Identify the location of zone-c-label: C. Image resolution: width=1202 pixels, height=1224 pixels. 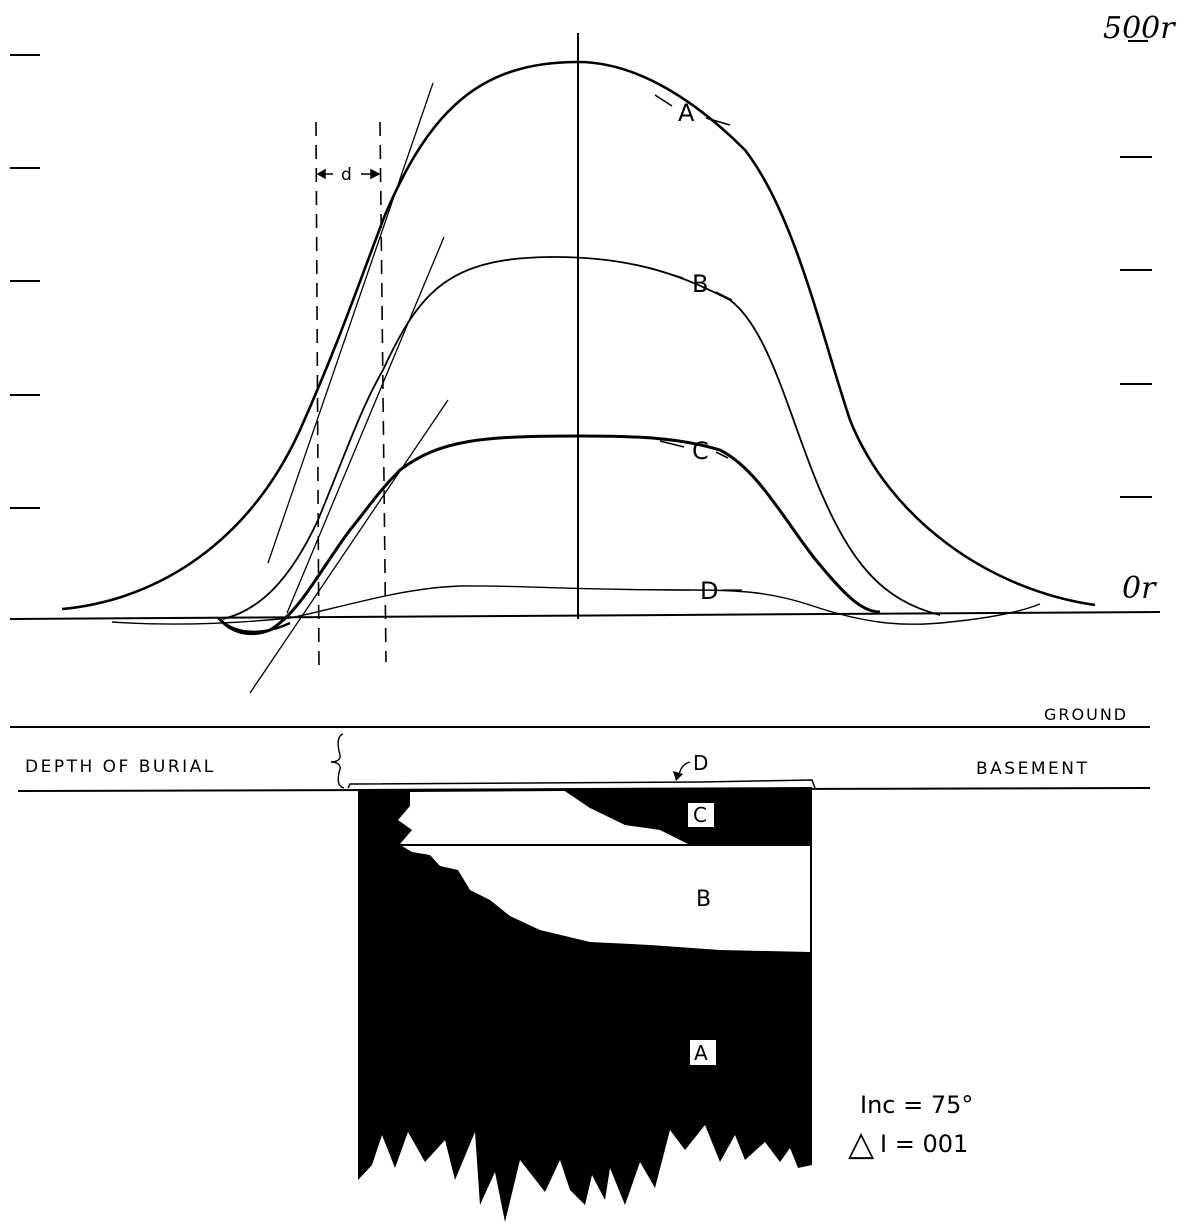
(700, 815).